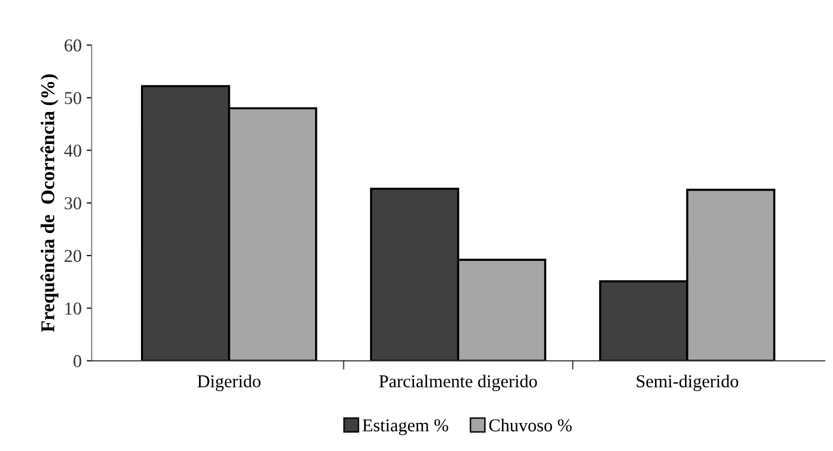 This screenshot has width=833, height=451. What do you see at coordinates (78, 361) in the screenshot?
I see `y-tick-label: 0` at bounding box center [78, 361].